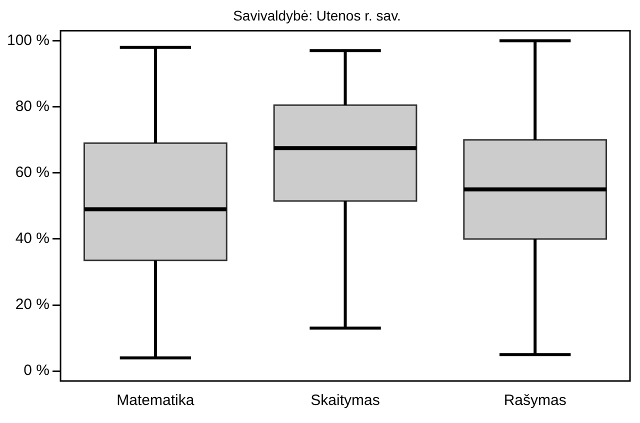 The height and width of the screenshot is (423, 640). Describe the element at coordinates (535, 401) in the screenshot. I see `x-tick-label: Rašymas` at that location.